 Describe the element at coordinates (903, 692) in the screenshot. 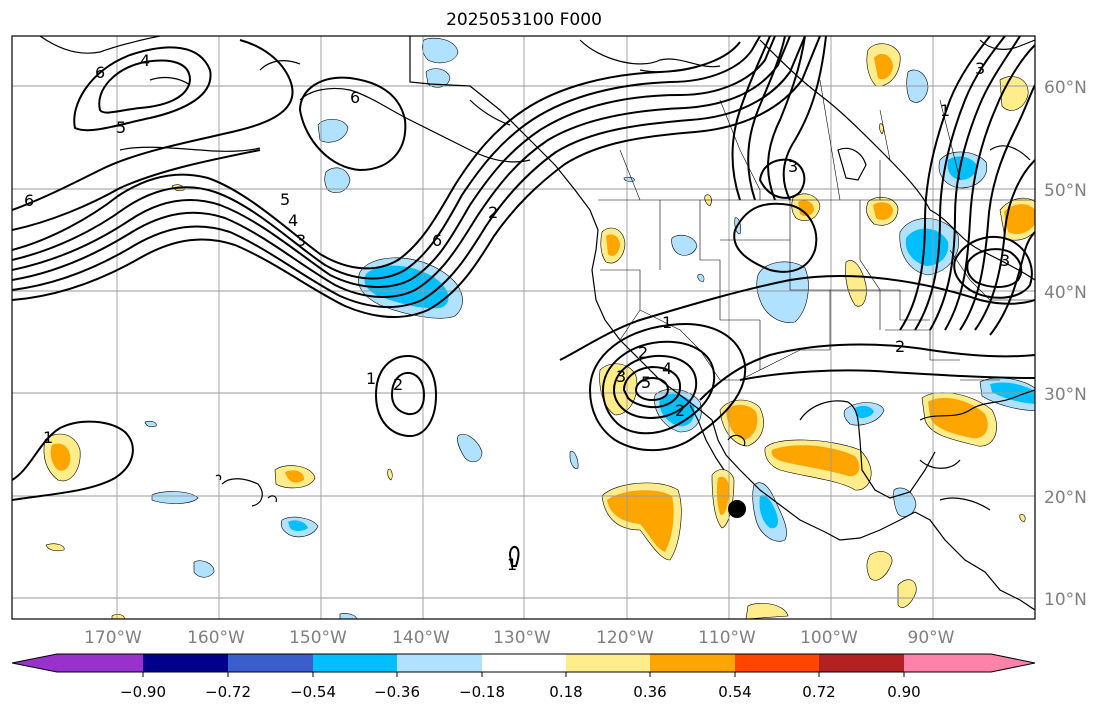

I see `colorbar-tick-label: 0.90` at that location.